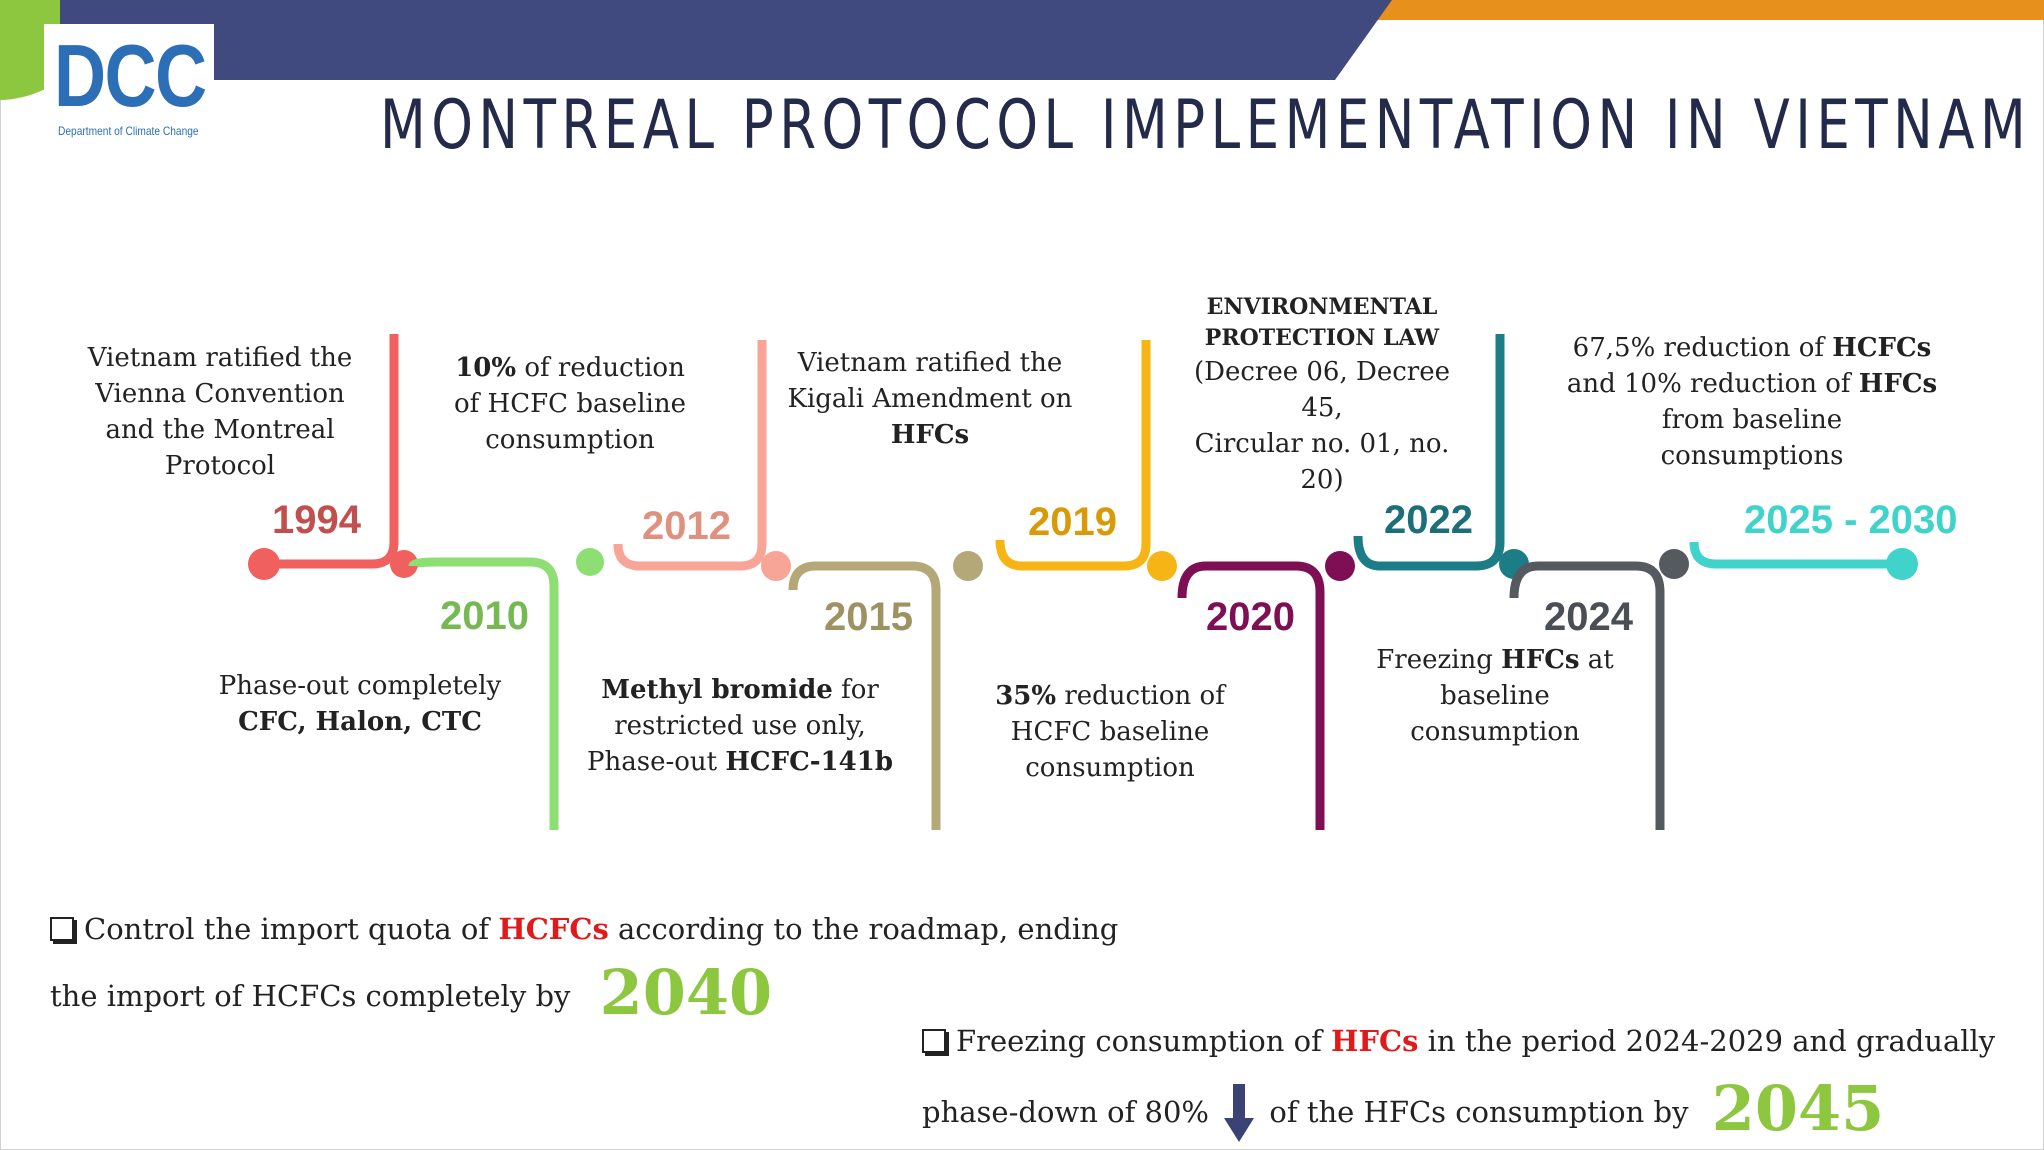  What do you see at coordinates (590, 562) in the screenshot?
I see `milestone-1-dot` at bounding box center [590, 562].